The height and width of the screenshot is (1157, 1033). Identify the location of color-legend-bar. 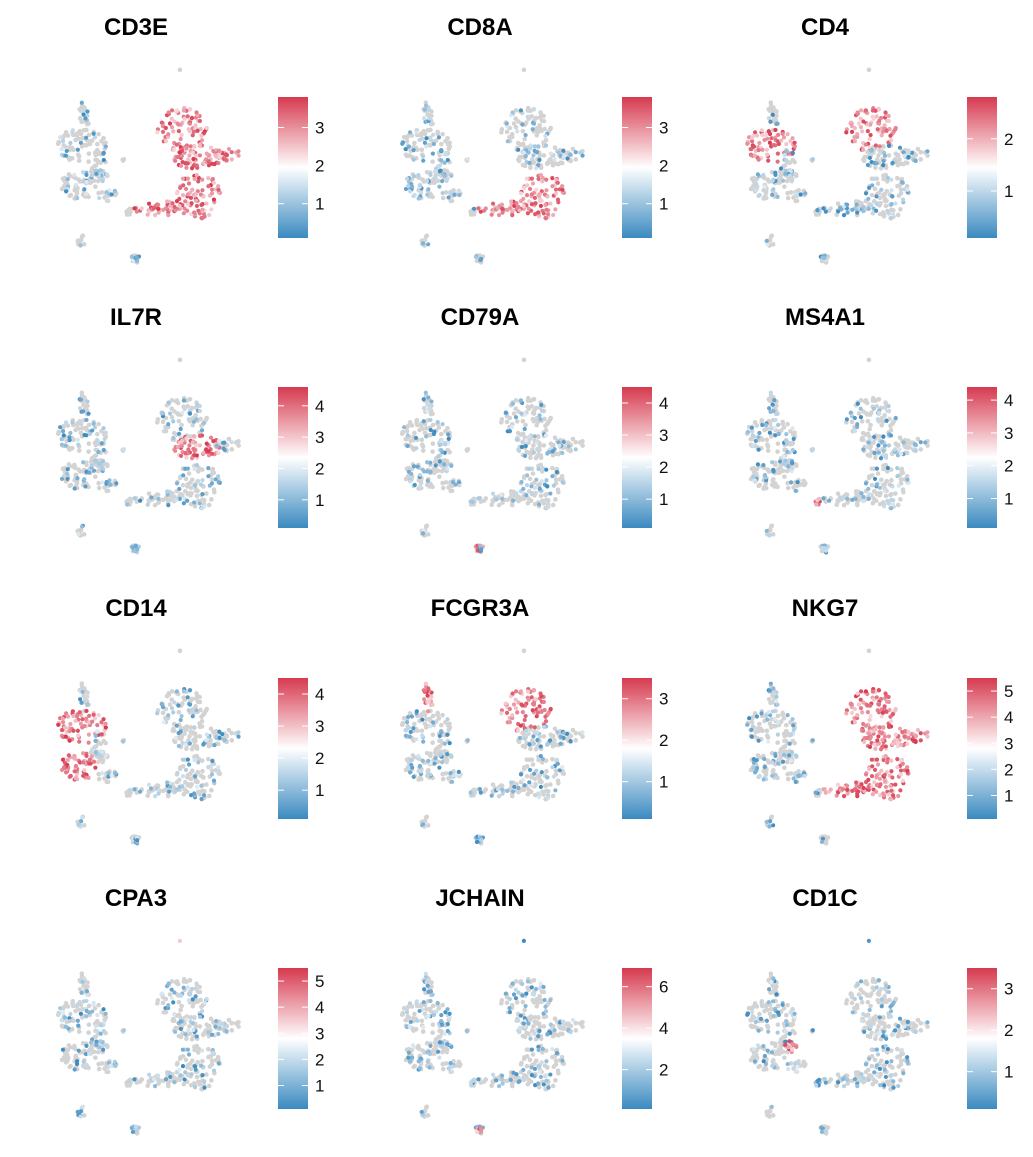
(637, 457).